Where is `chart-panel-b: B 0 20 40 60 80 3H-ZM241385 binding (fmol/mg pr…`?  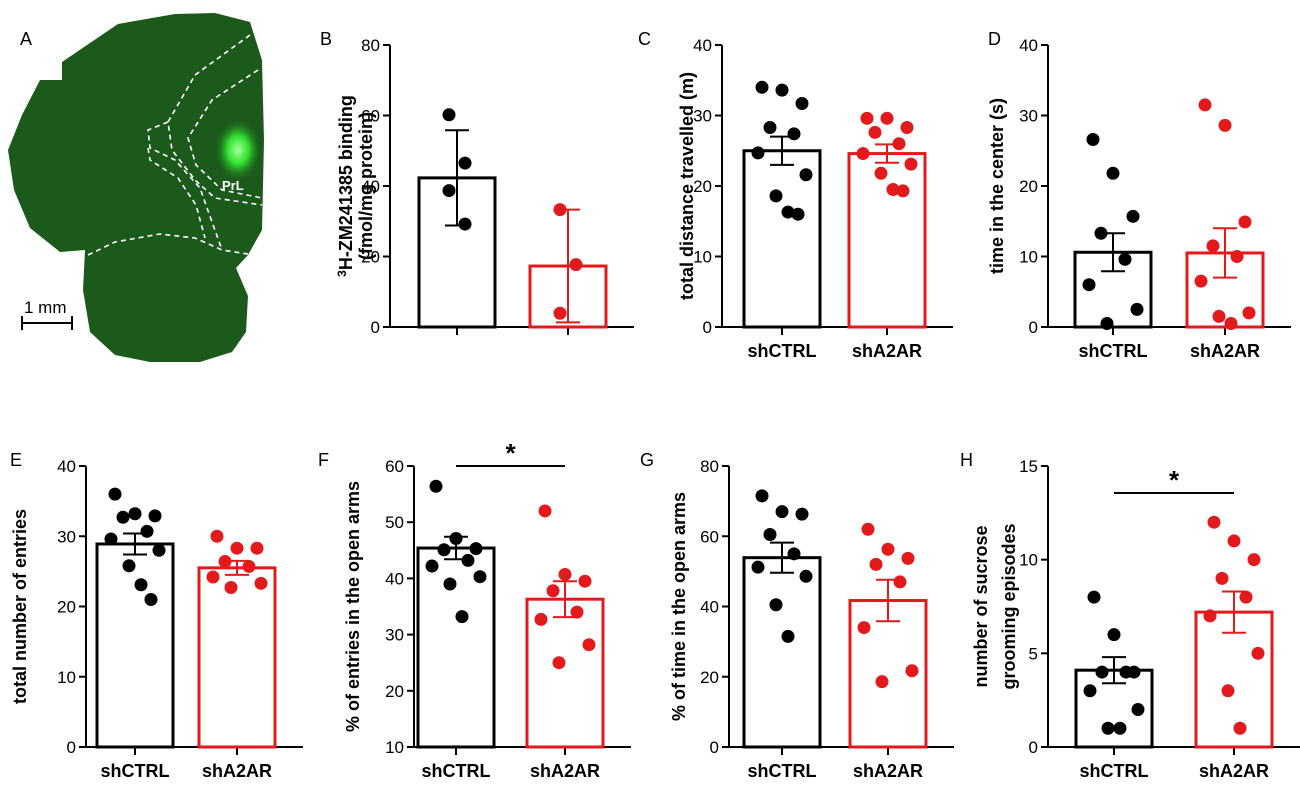
chart-panel-b: B 0 20 40 60 80 3H-ZM241385 binding (fmol/mg pr… is located at coordinates (477, 183).